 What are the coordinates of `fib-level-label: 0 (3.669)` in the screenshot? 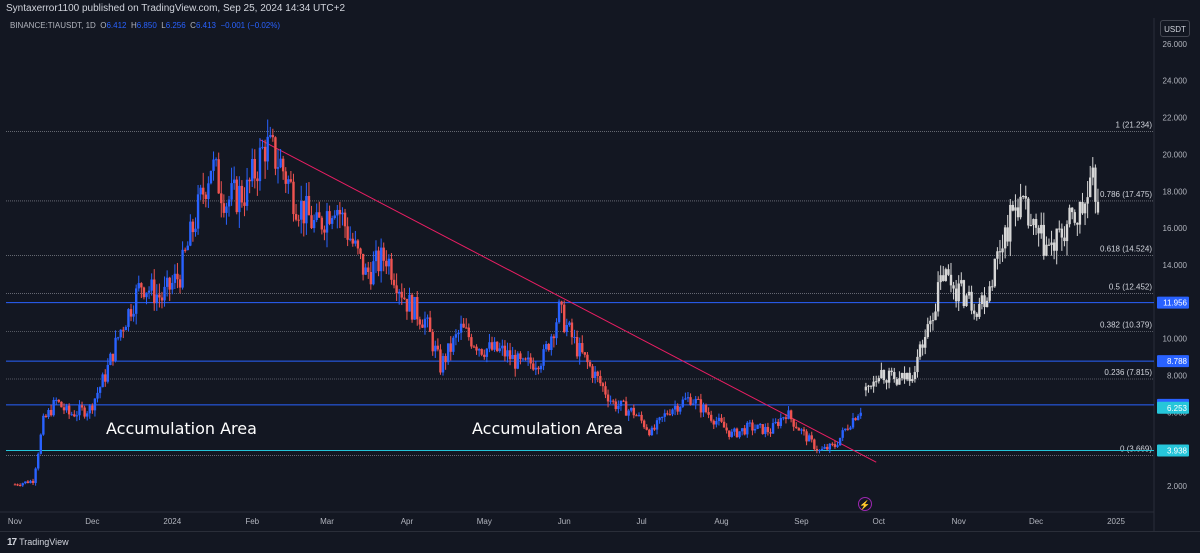 It's located at (1136, 448).